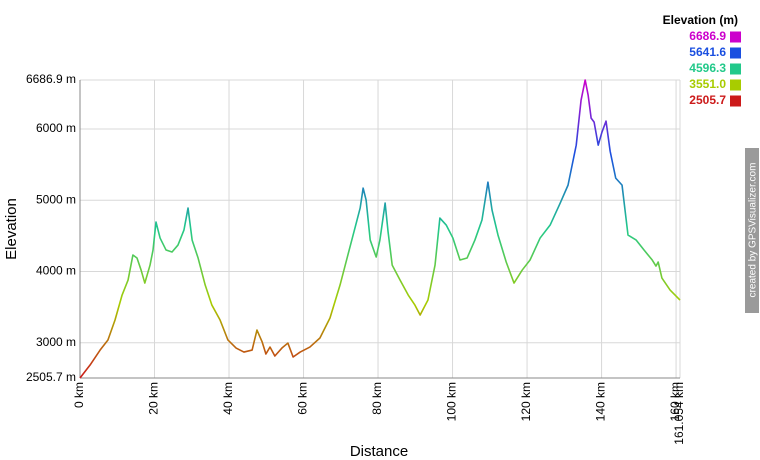 The height and width of the screenshot is (460, 760). I want to click on x-tick-label: 100 km, so click(452, 401).